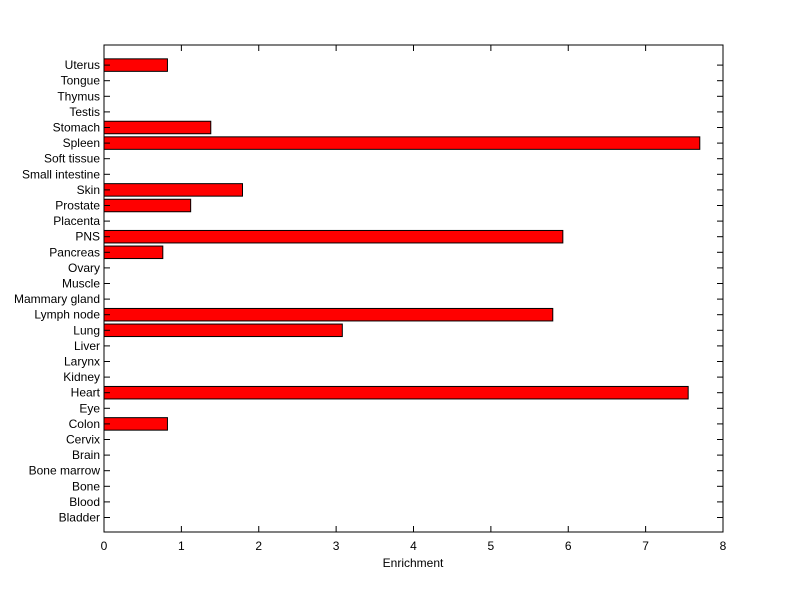  Describe the element at coordinates (333, 236) in the screenshot. I see `bar-pns` at that location.